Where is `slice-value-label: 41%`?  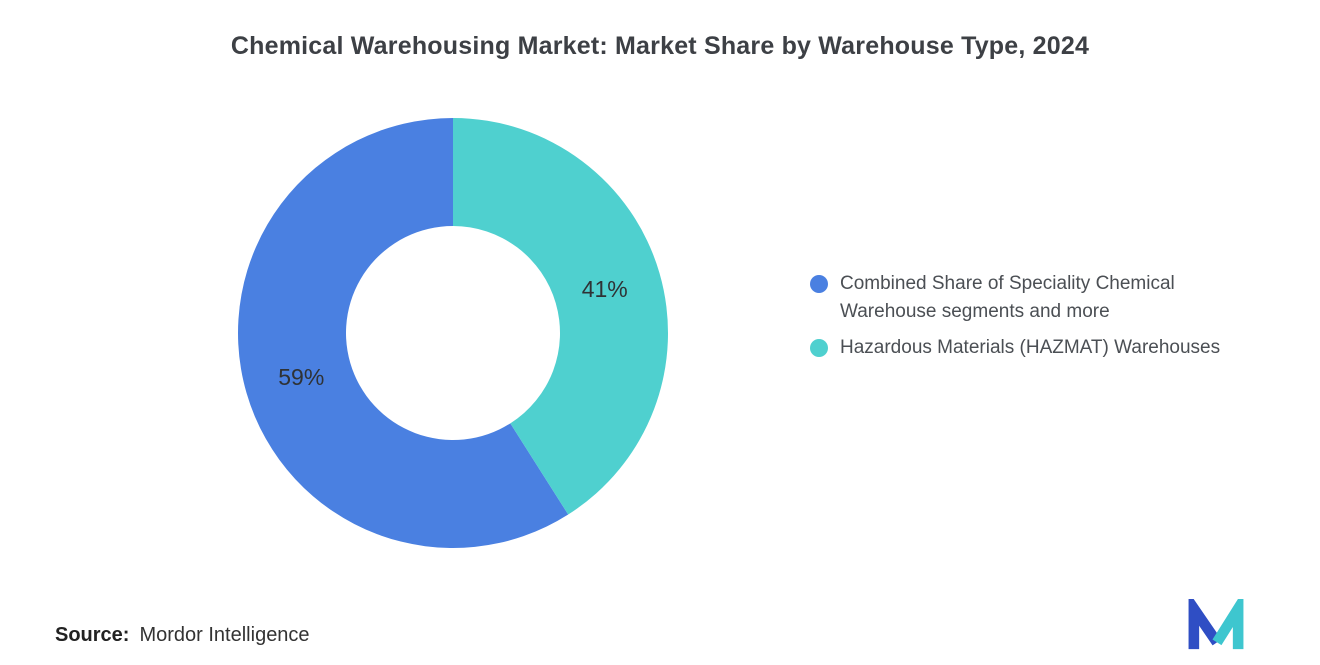
slice-value-label: 41% is located at coordinates (605, 289).